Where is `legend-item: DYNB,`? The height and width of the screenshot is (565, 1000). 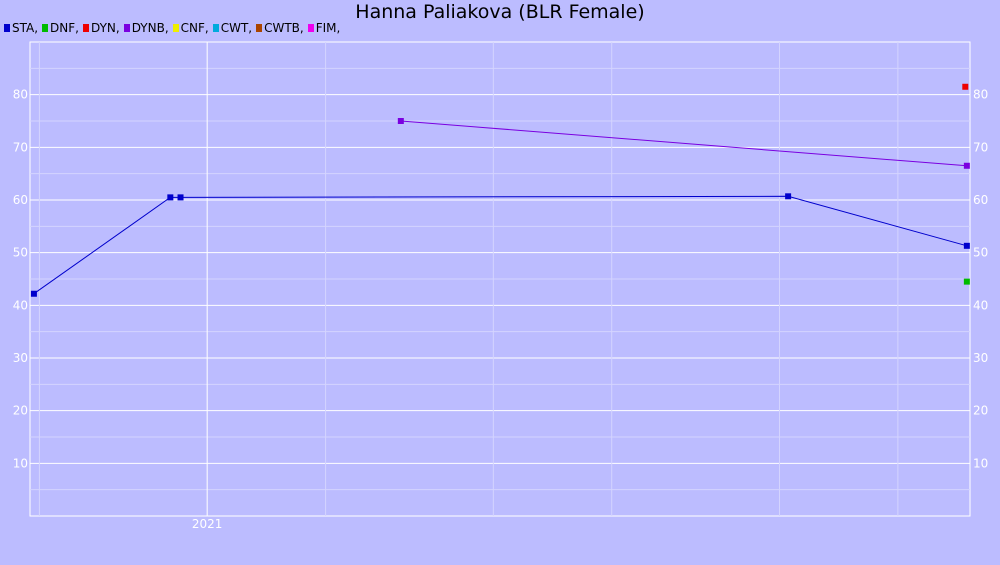 legend-item: DYNB, is located at coordinates (146, 28).